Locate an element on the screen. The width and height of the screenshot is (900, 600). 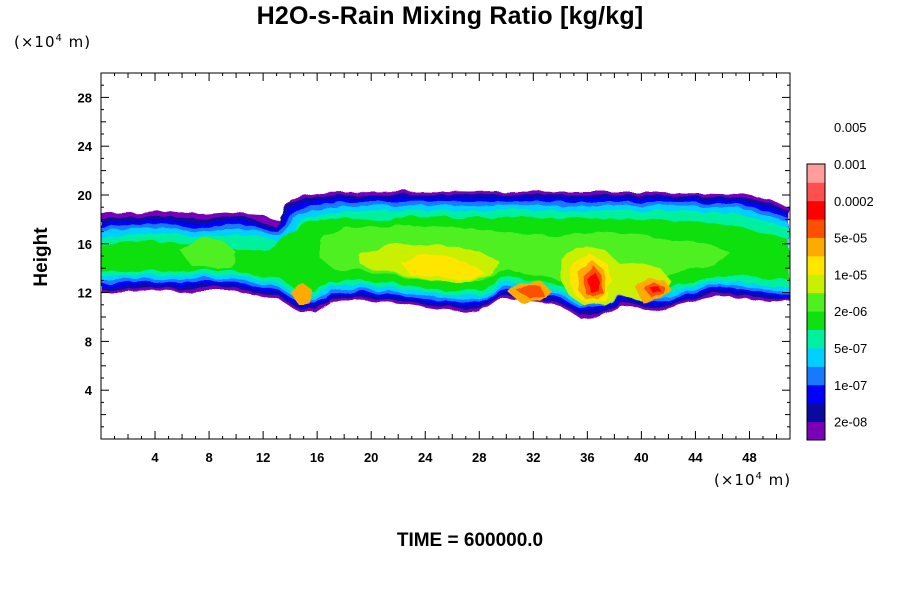
x-tick-label: 28 is located at coordinates (479, 457).